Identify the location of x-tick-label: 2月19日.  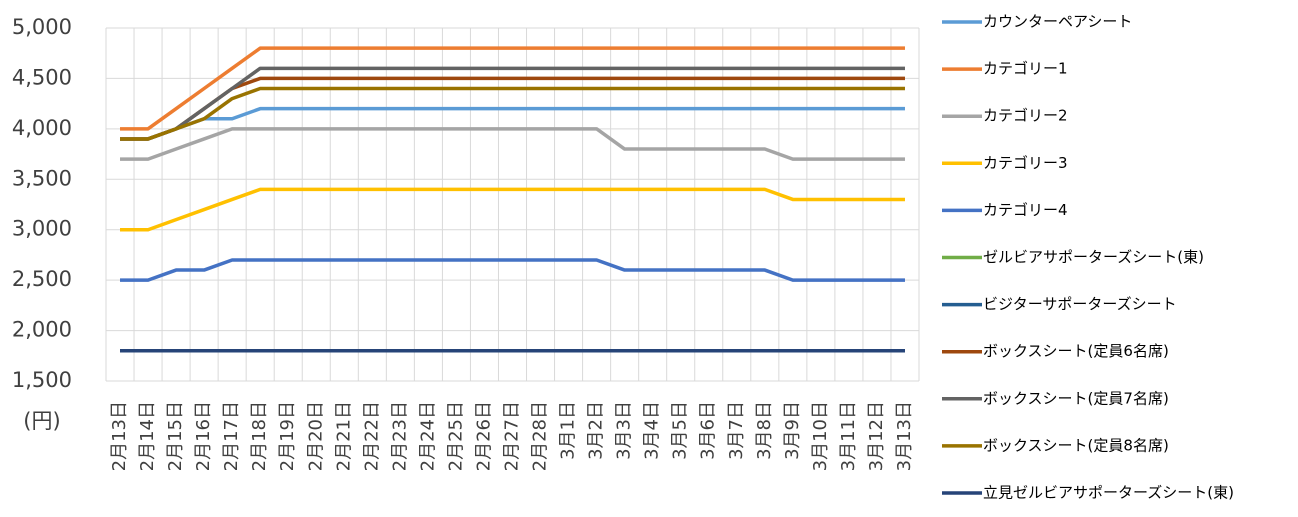
(287, 436).